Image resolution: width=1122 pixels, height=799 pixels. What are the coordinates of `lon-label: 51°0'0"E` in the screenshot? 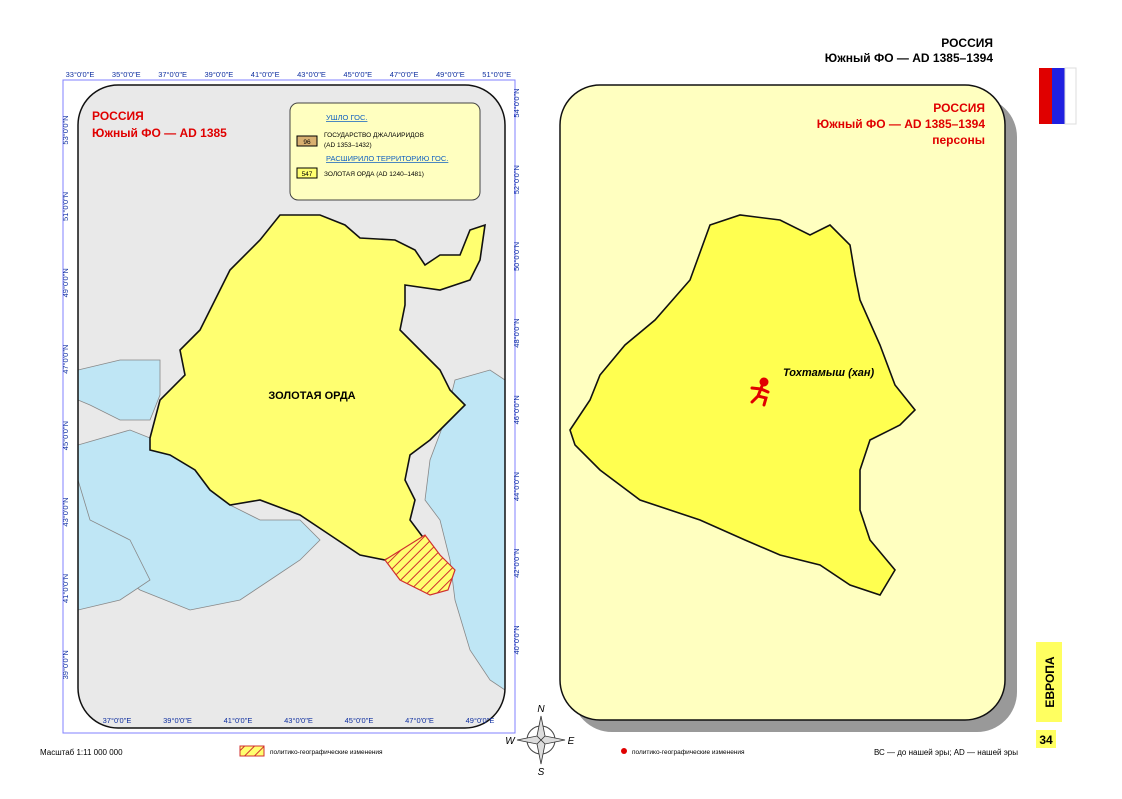 It's located at (496, 74).